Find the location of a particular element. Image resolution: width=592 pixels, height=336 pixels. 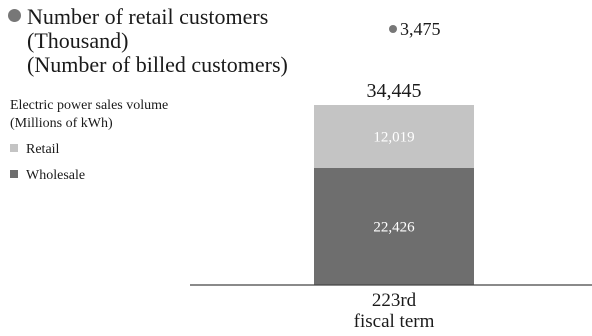

customers-dot-icon is located at coordinates (14, 15).